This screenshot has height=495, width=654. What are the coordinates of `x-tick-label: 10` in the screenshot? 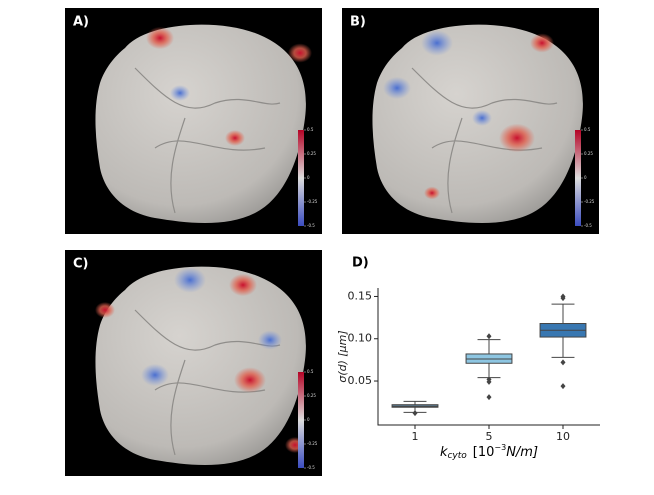 It's located at (563, 436).